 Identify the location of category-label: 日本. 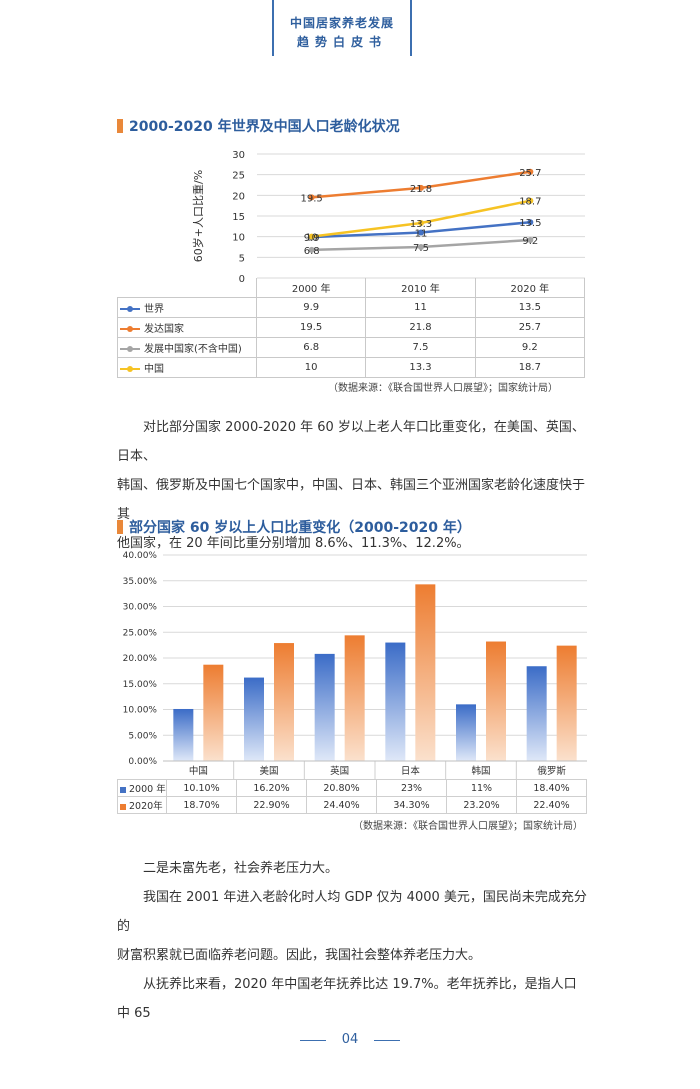
(411, 771).